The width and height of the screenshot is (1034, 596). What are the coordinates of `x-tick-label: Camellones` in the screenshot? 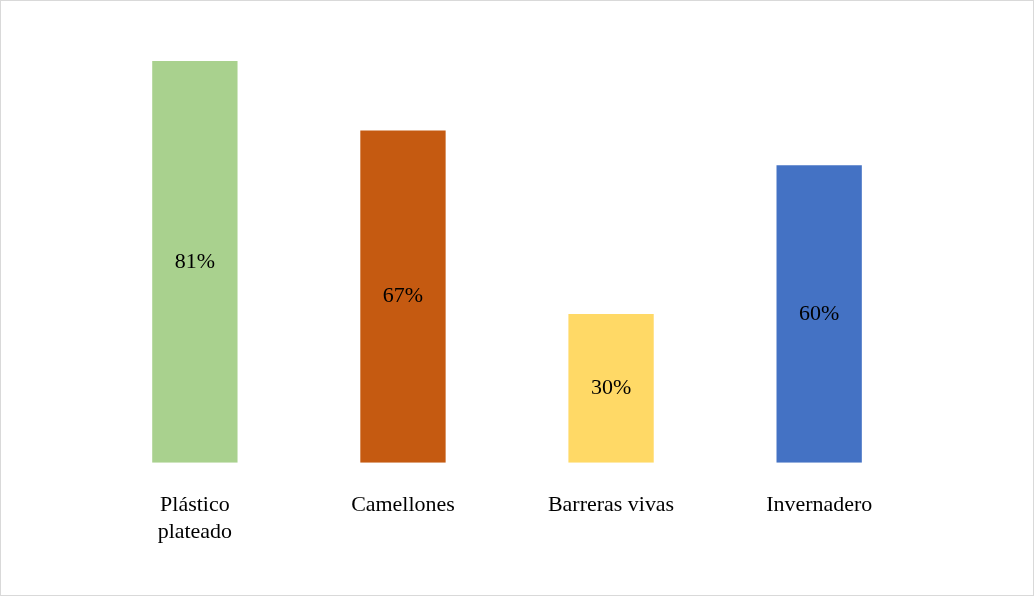 It's located at (403, 504).